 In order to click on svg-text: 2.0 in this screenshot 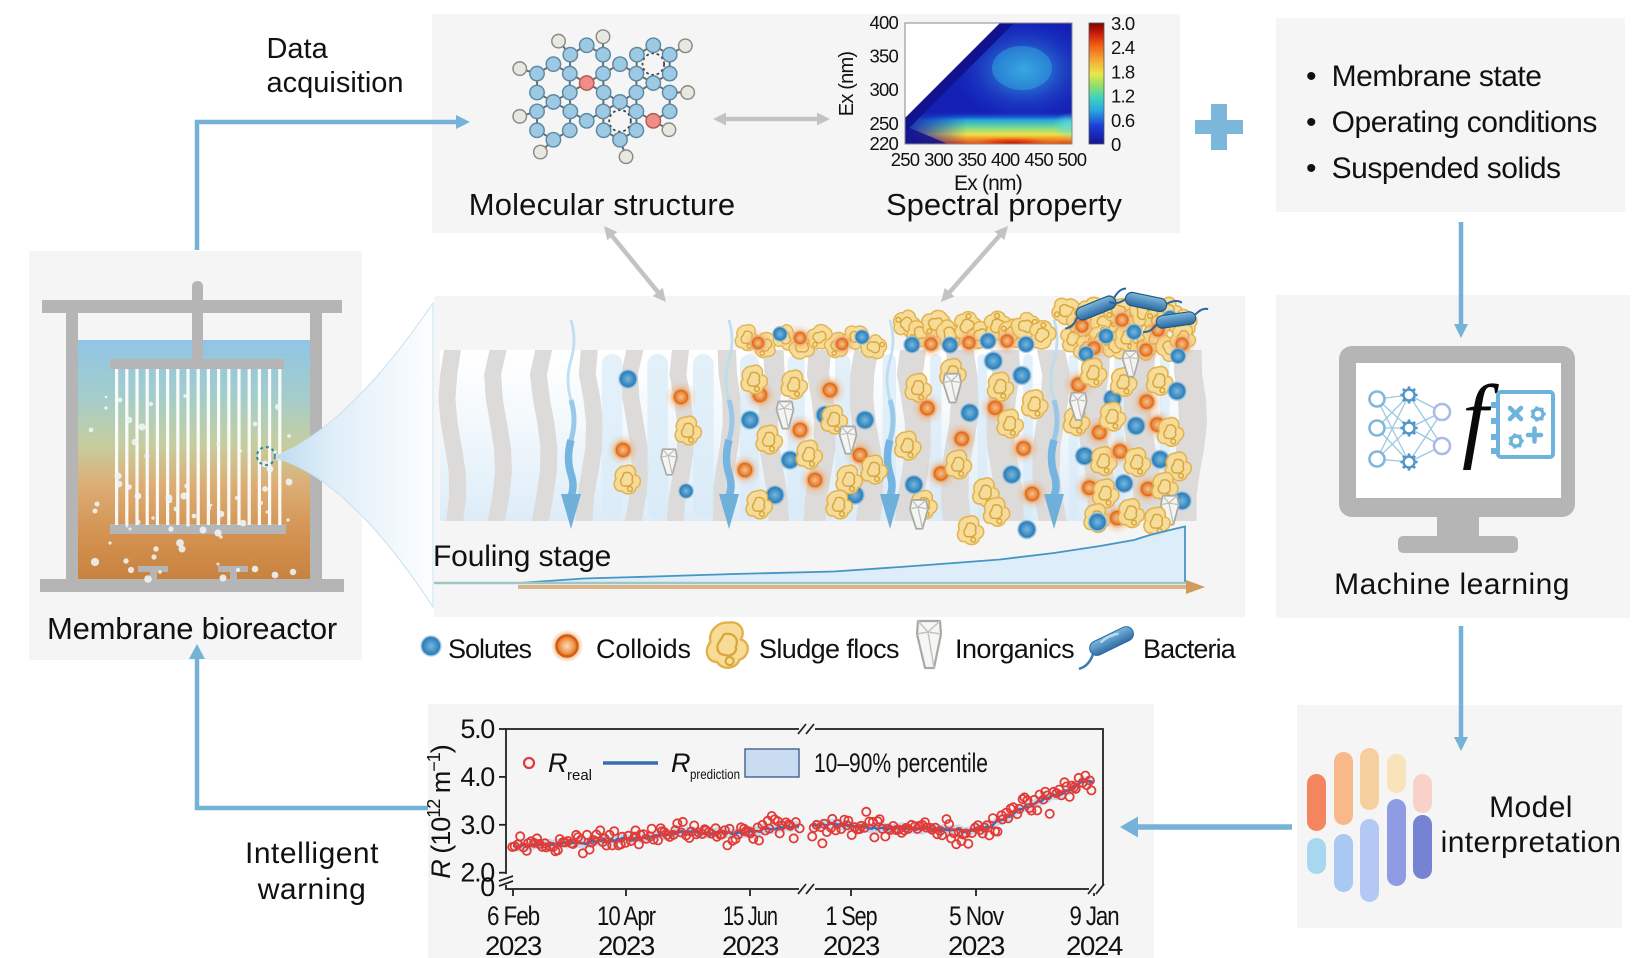, I will do `click(477, 873)`.